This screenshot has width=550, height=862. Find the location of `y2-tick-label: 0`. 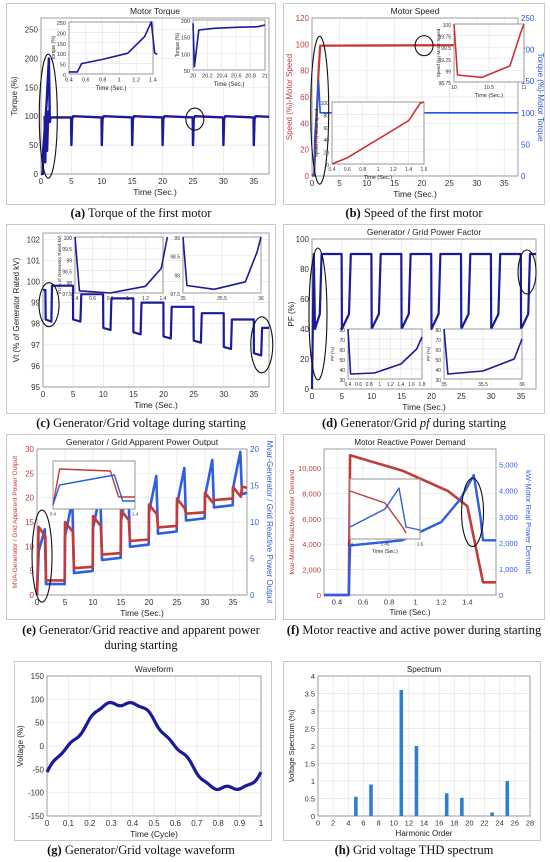

y2-tick-label: 0 is located at coordinates (501, 595).